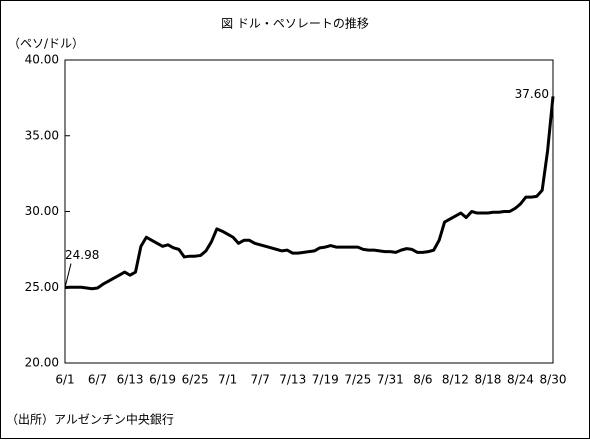 The image size is (590, 443). Describe the element at coordinates (82, 255) in the screenshot. I see `data-label: 24.98` at that location.